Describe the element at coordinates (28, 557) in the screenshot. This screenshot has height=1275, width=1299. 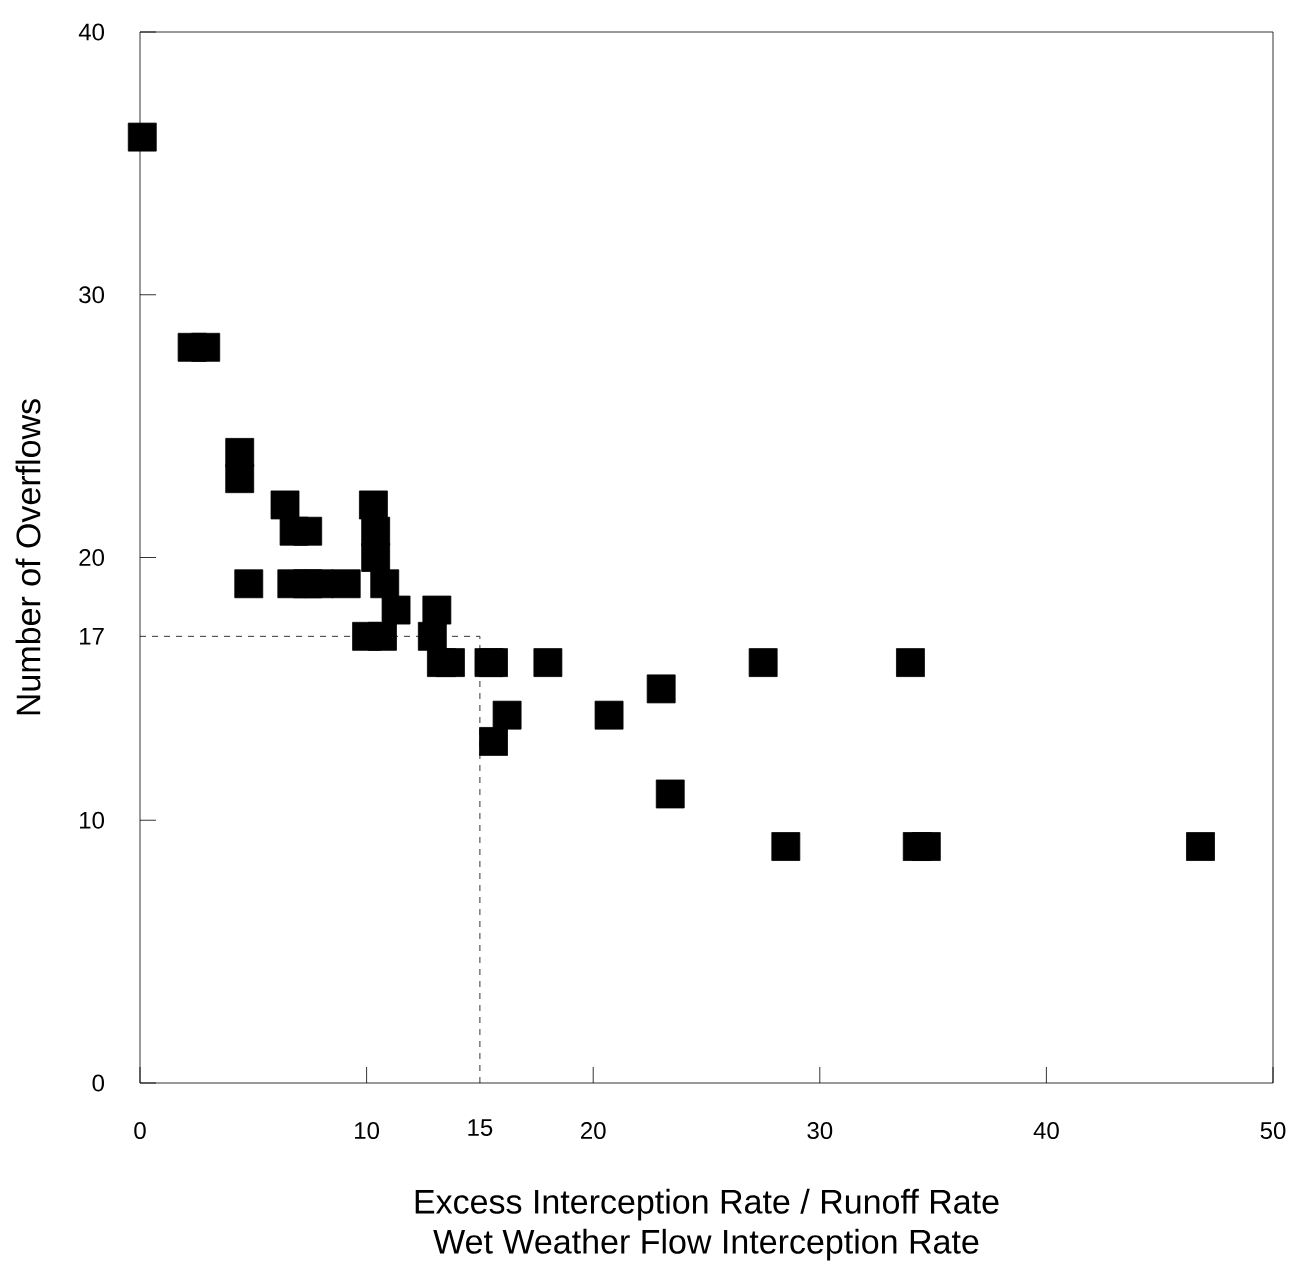
I see `y-axis-title: Number of Overflows` at that location.